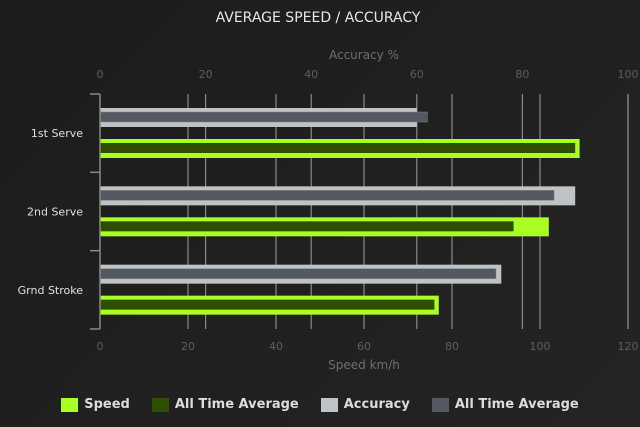 The height and width of the screenshot is (427, 640). What do you see at coordinates (188, 346) in the screenshot?
I see `speed-tick-label: 20` at bounding box center [188, 346].